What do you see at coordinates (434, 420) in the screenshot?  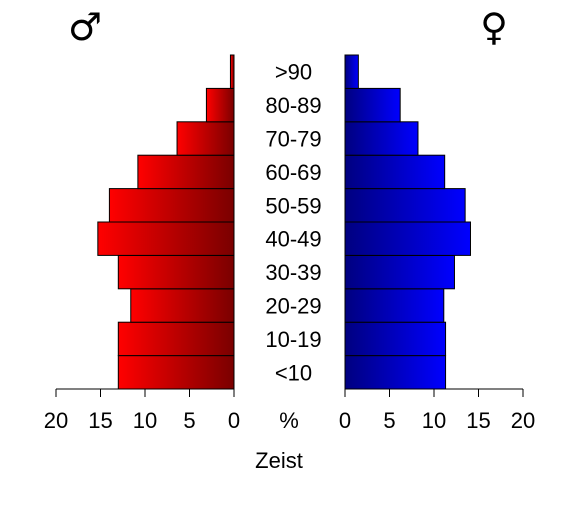 I see `female-tick-label-2: 10` at bounding box center [434, 420].